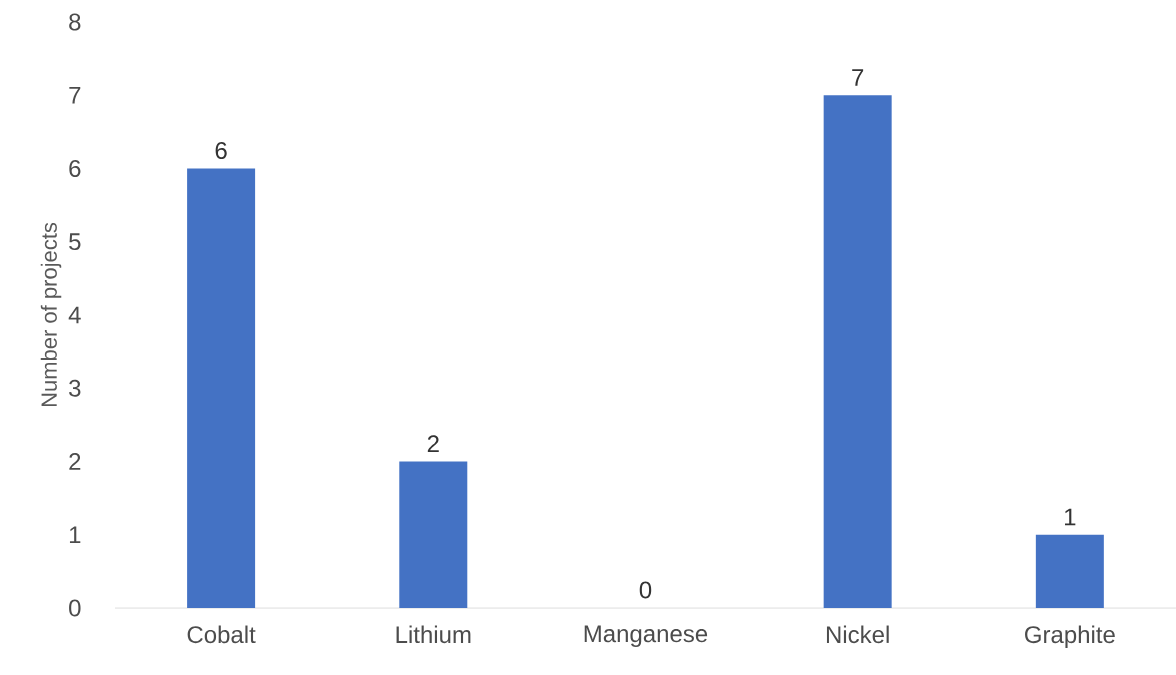 This screenshot has height=675, width=1176. Describe the element at coordinates (858, 77) in the screenshot. I see `data-label: 7` at that location.